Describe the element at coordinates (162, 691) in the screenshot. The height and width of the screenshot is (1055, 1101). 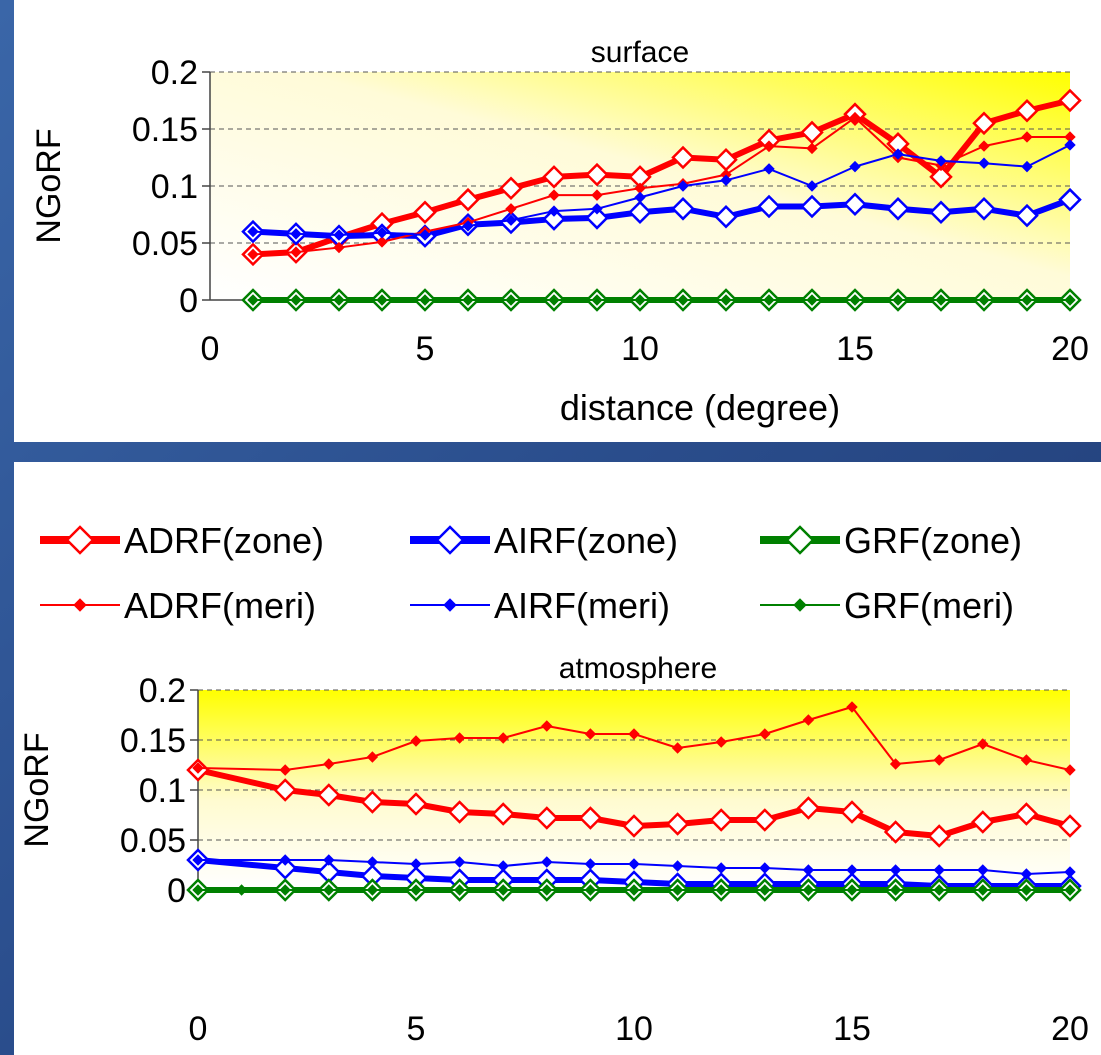
I see `atmosphere-y-tick-label: 0.2` at that location.